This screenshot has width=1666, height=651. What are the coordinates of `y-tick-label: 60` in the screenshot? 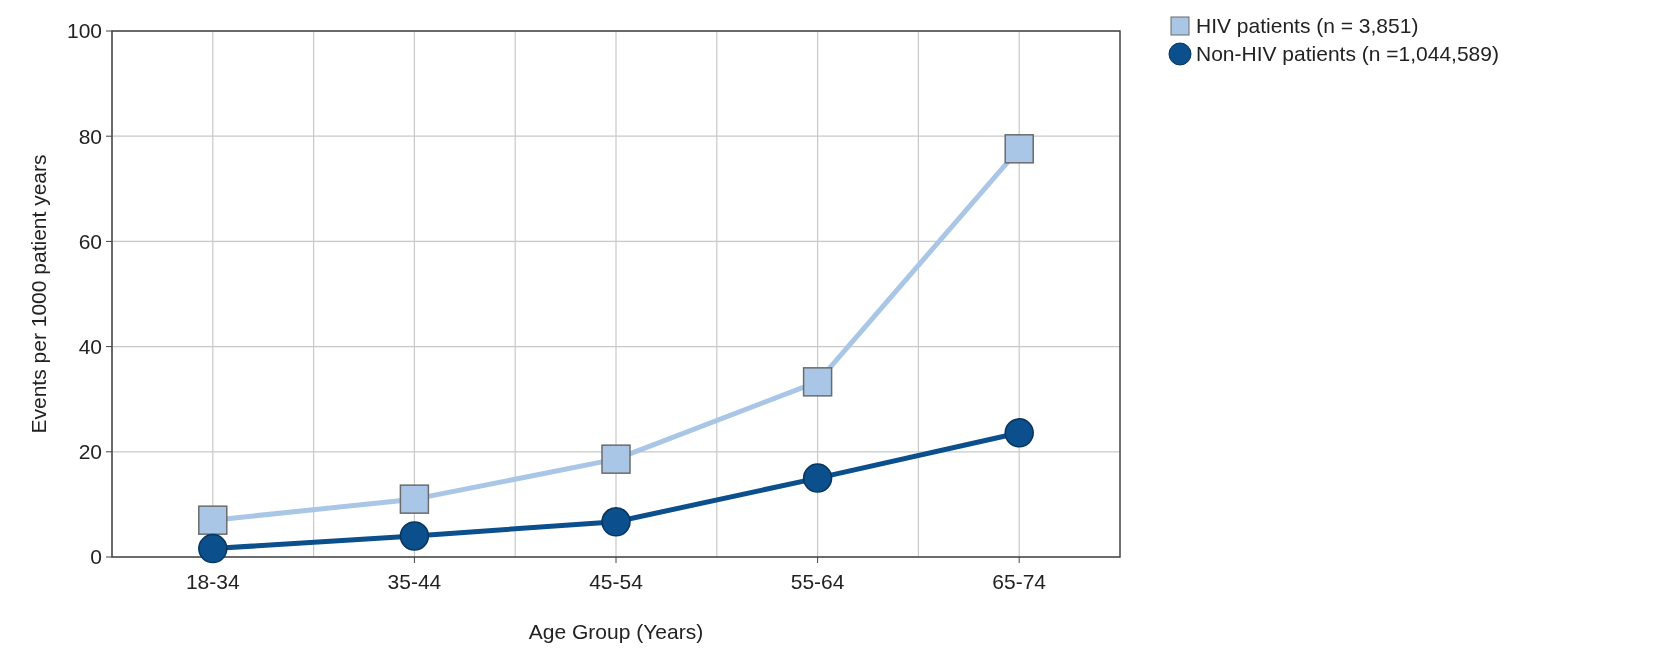 It's located at (90, 241).